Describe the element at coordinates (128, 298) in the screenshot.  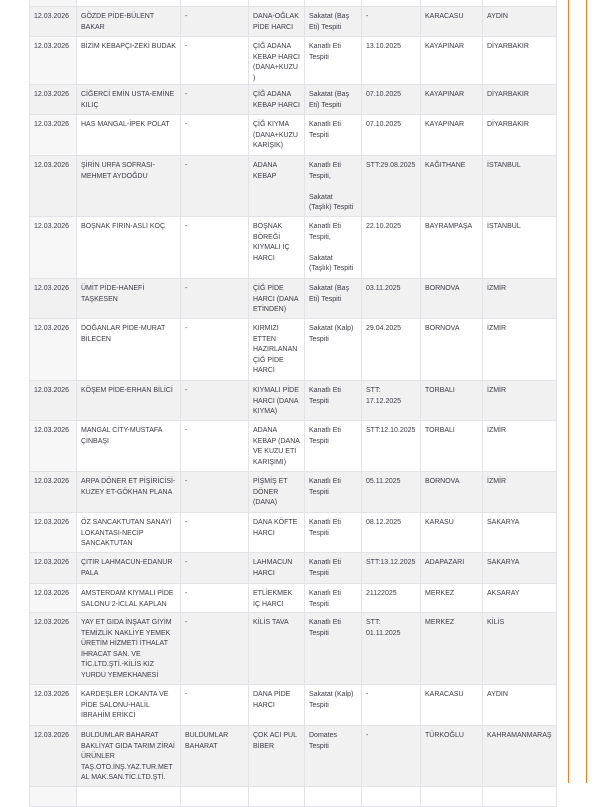
I see `name-cell: ÜMİT PİDE-HANEFİ TAŞKESEN` at that location.